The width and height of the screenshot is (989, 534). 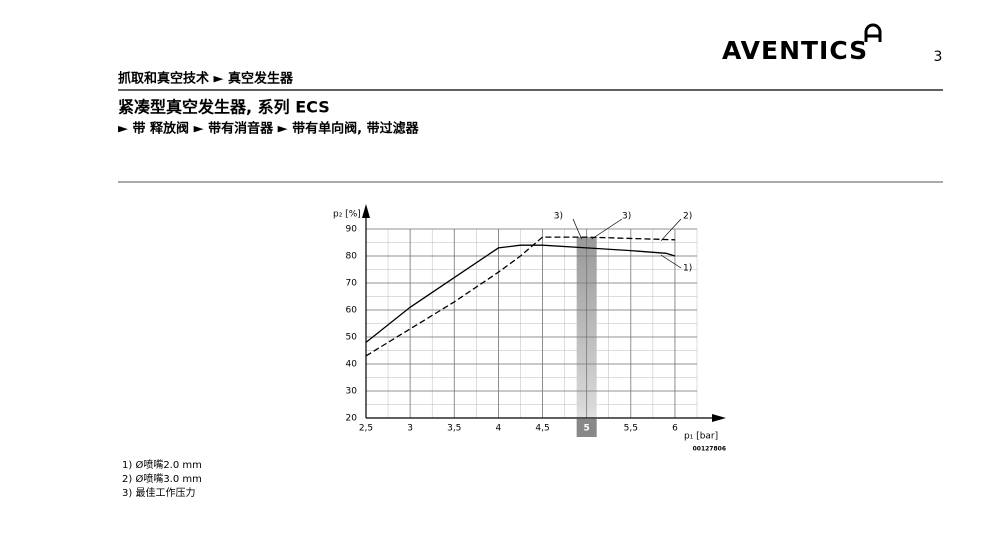 I want to click on y-tick-label: 90, so click(x=352, y=230).